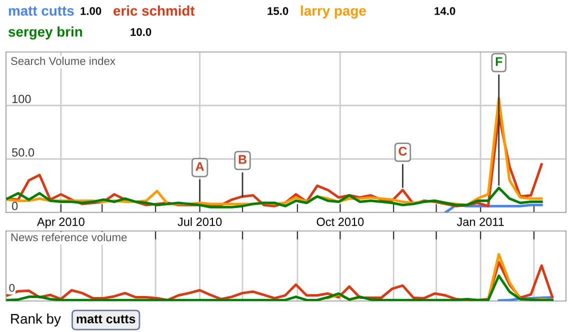 This screenshot has width=574, height=332. What do you see at coordinates (36, 320) in the screenshot?
I see `text: Rank by` at bounding box center [36, 320].